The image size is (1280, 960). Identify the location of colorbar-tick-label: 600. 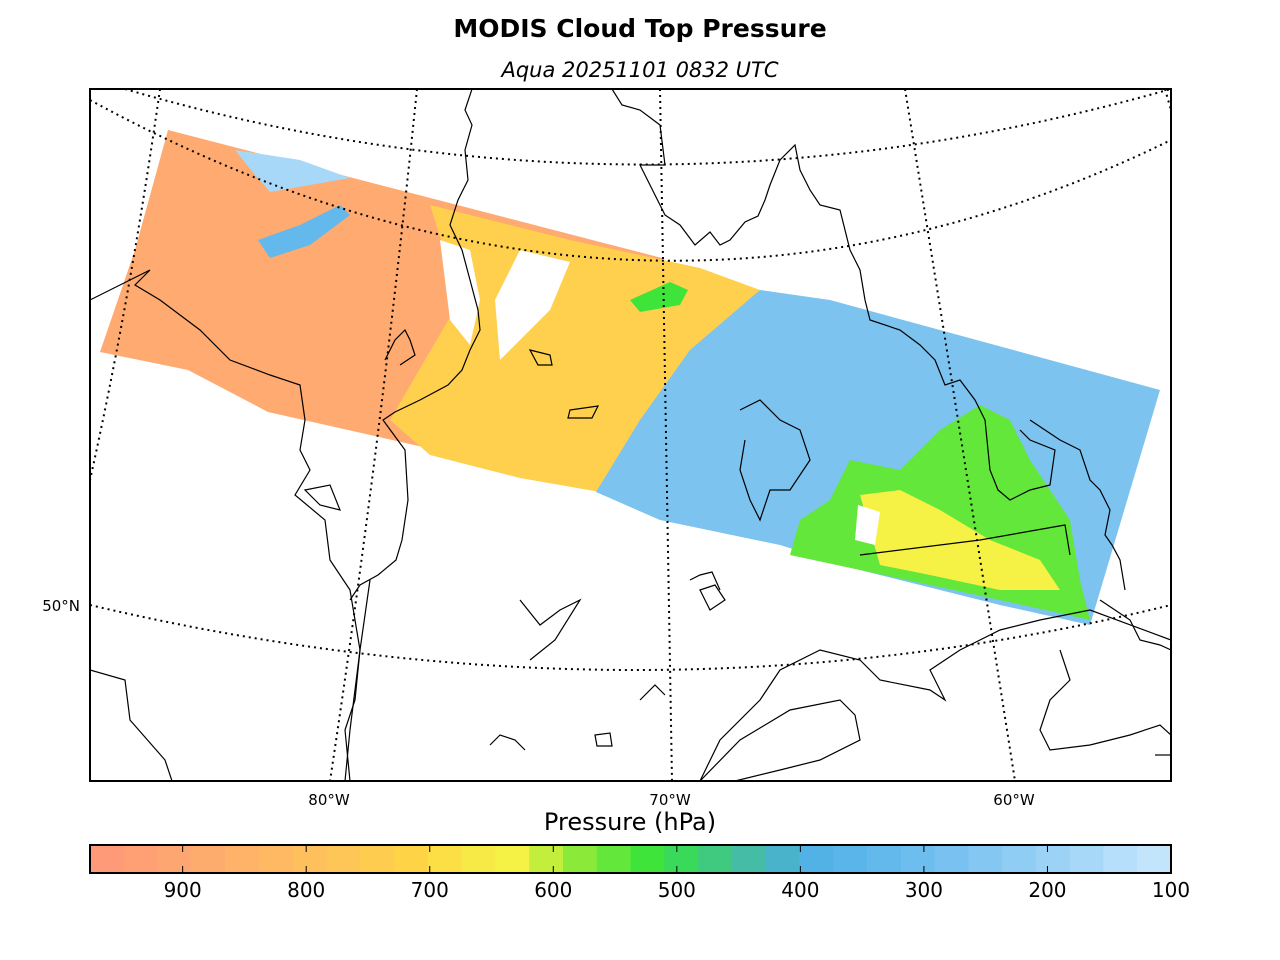
(553, 890).